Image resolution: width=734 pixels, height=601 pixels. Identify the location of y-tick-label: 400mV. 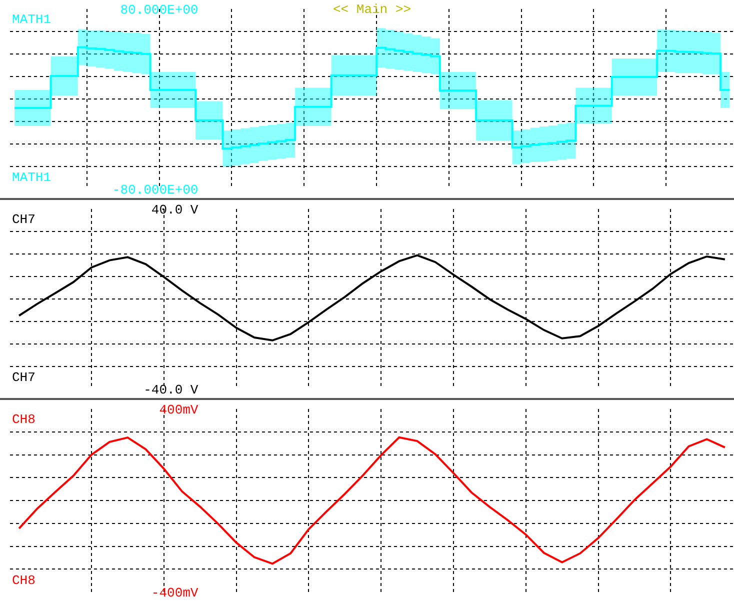
(178, 410).